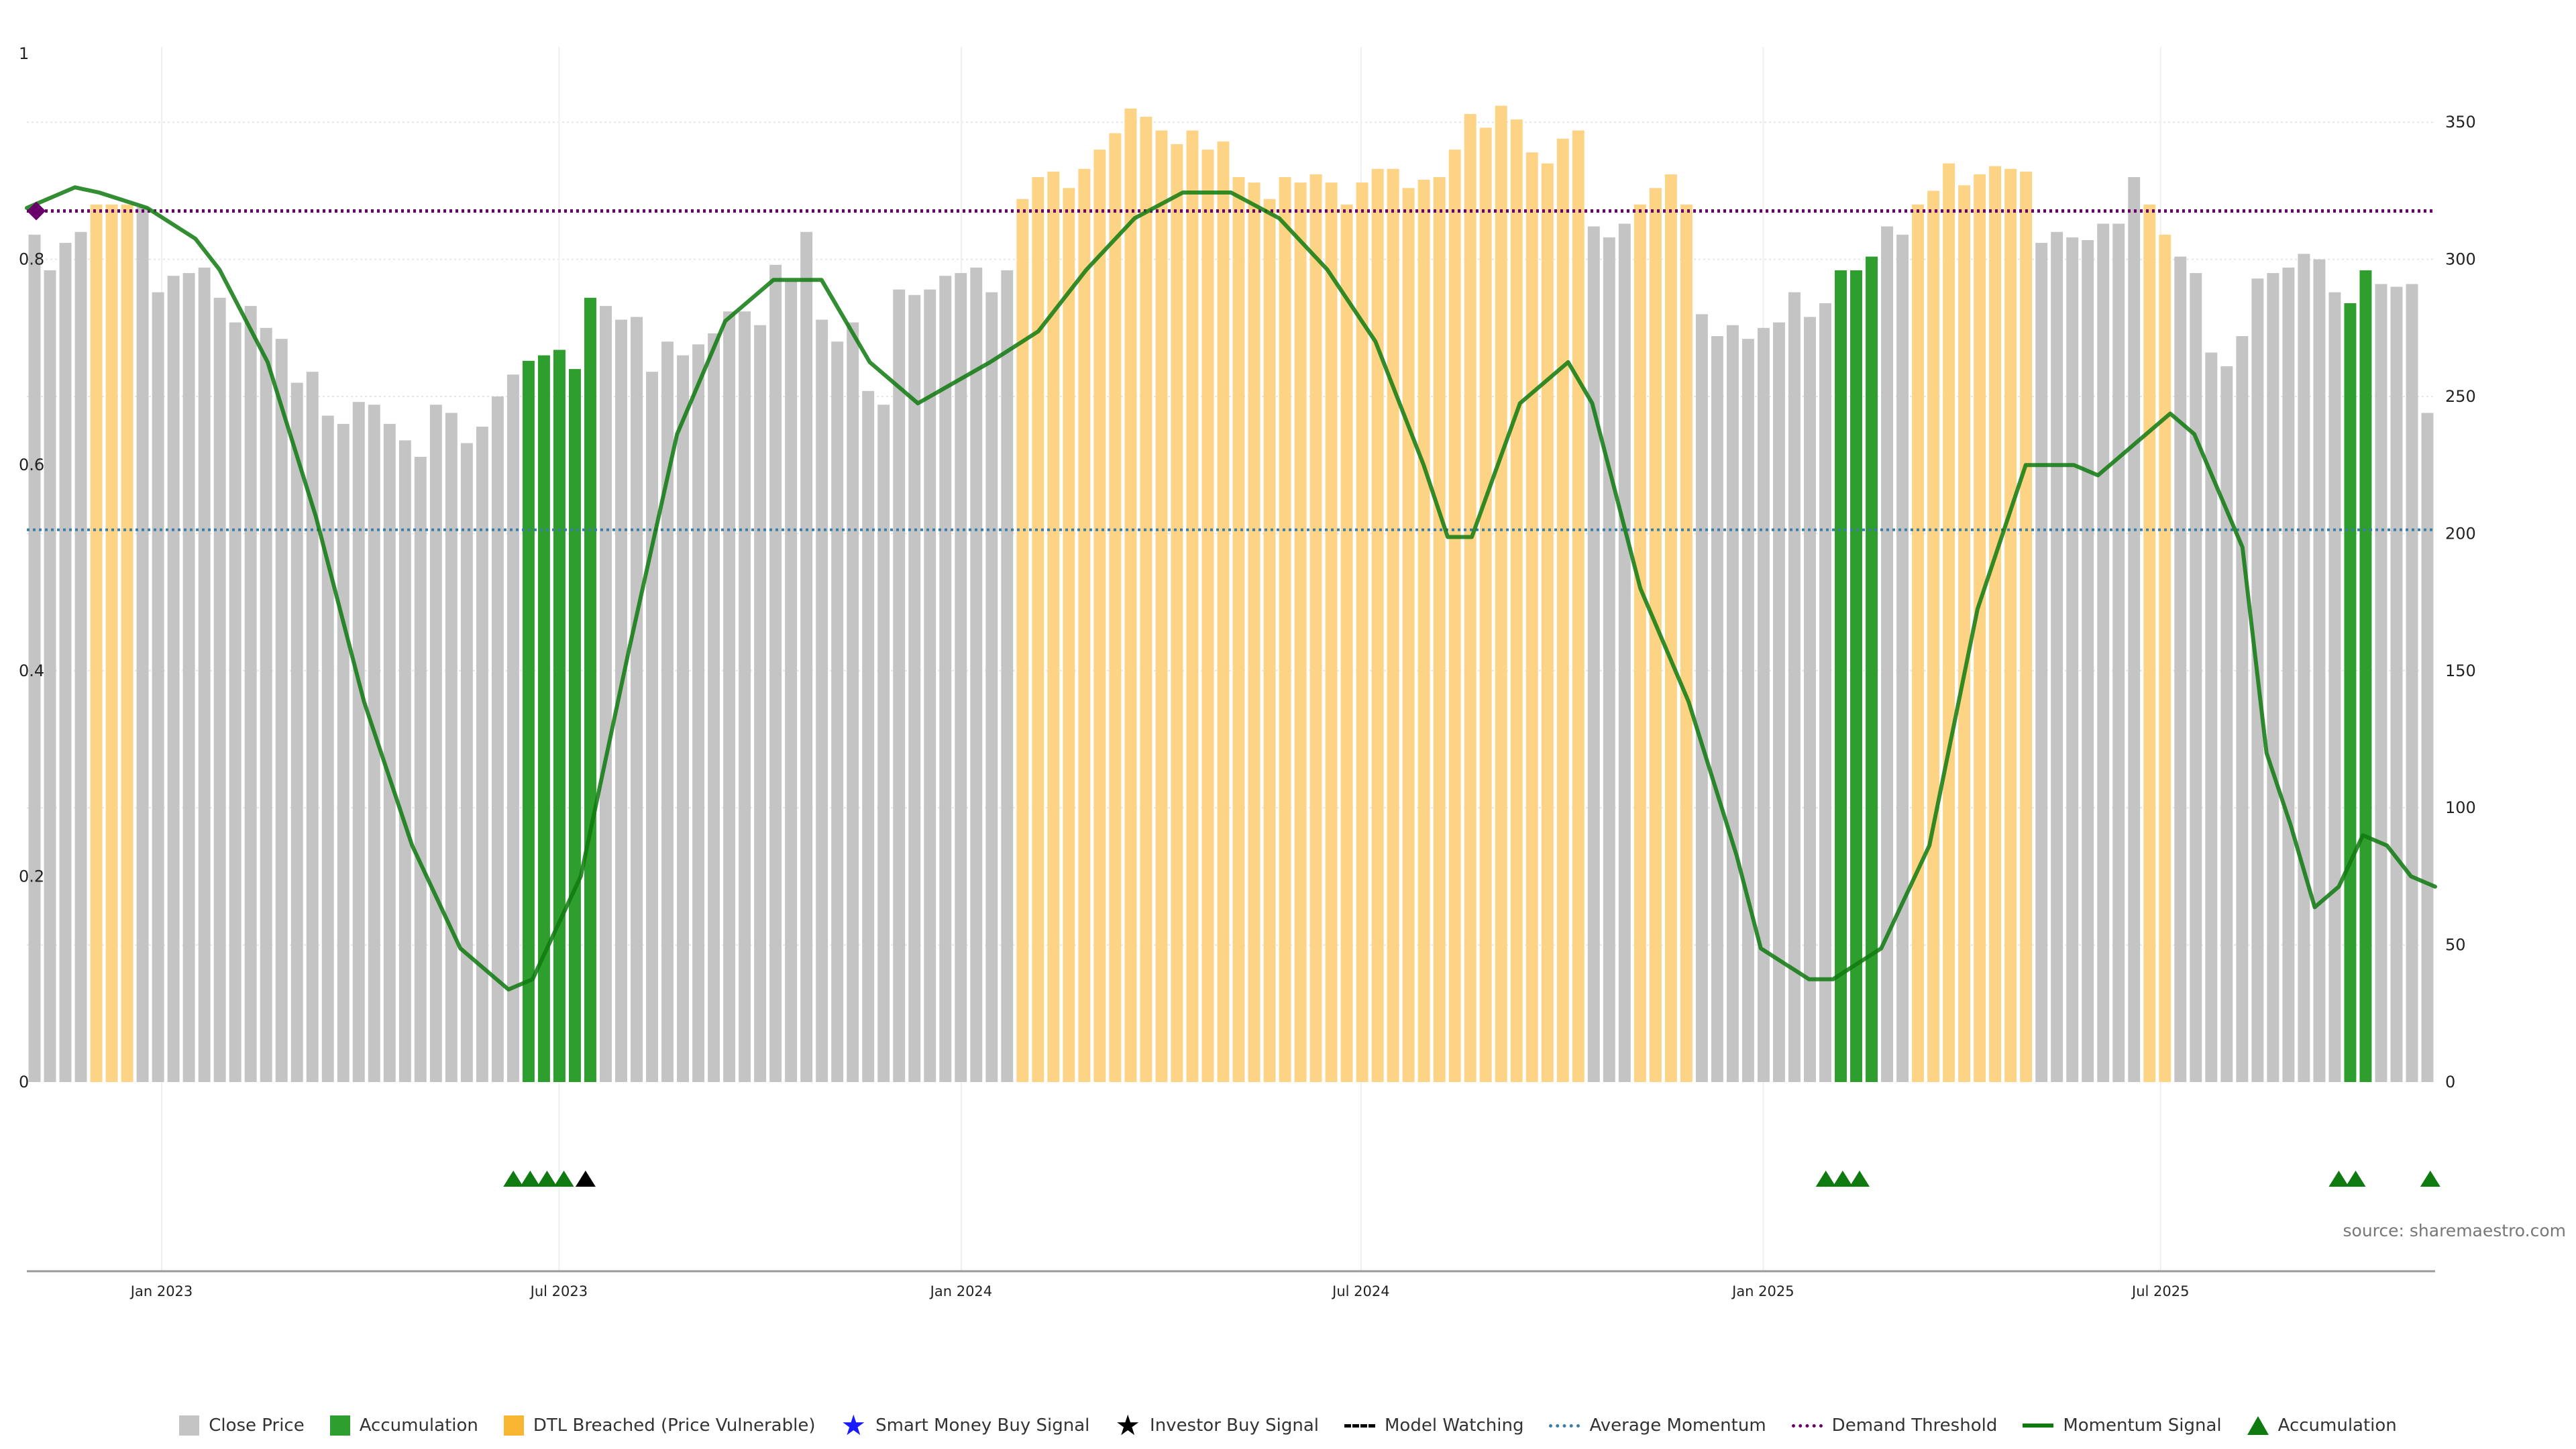  Describe the element at coordinates (31, 876) in the screenshot. I see `left-tick-label: 0.2` at that location.